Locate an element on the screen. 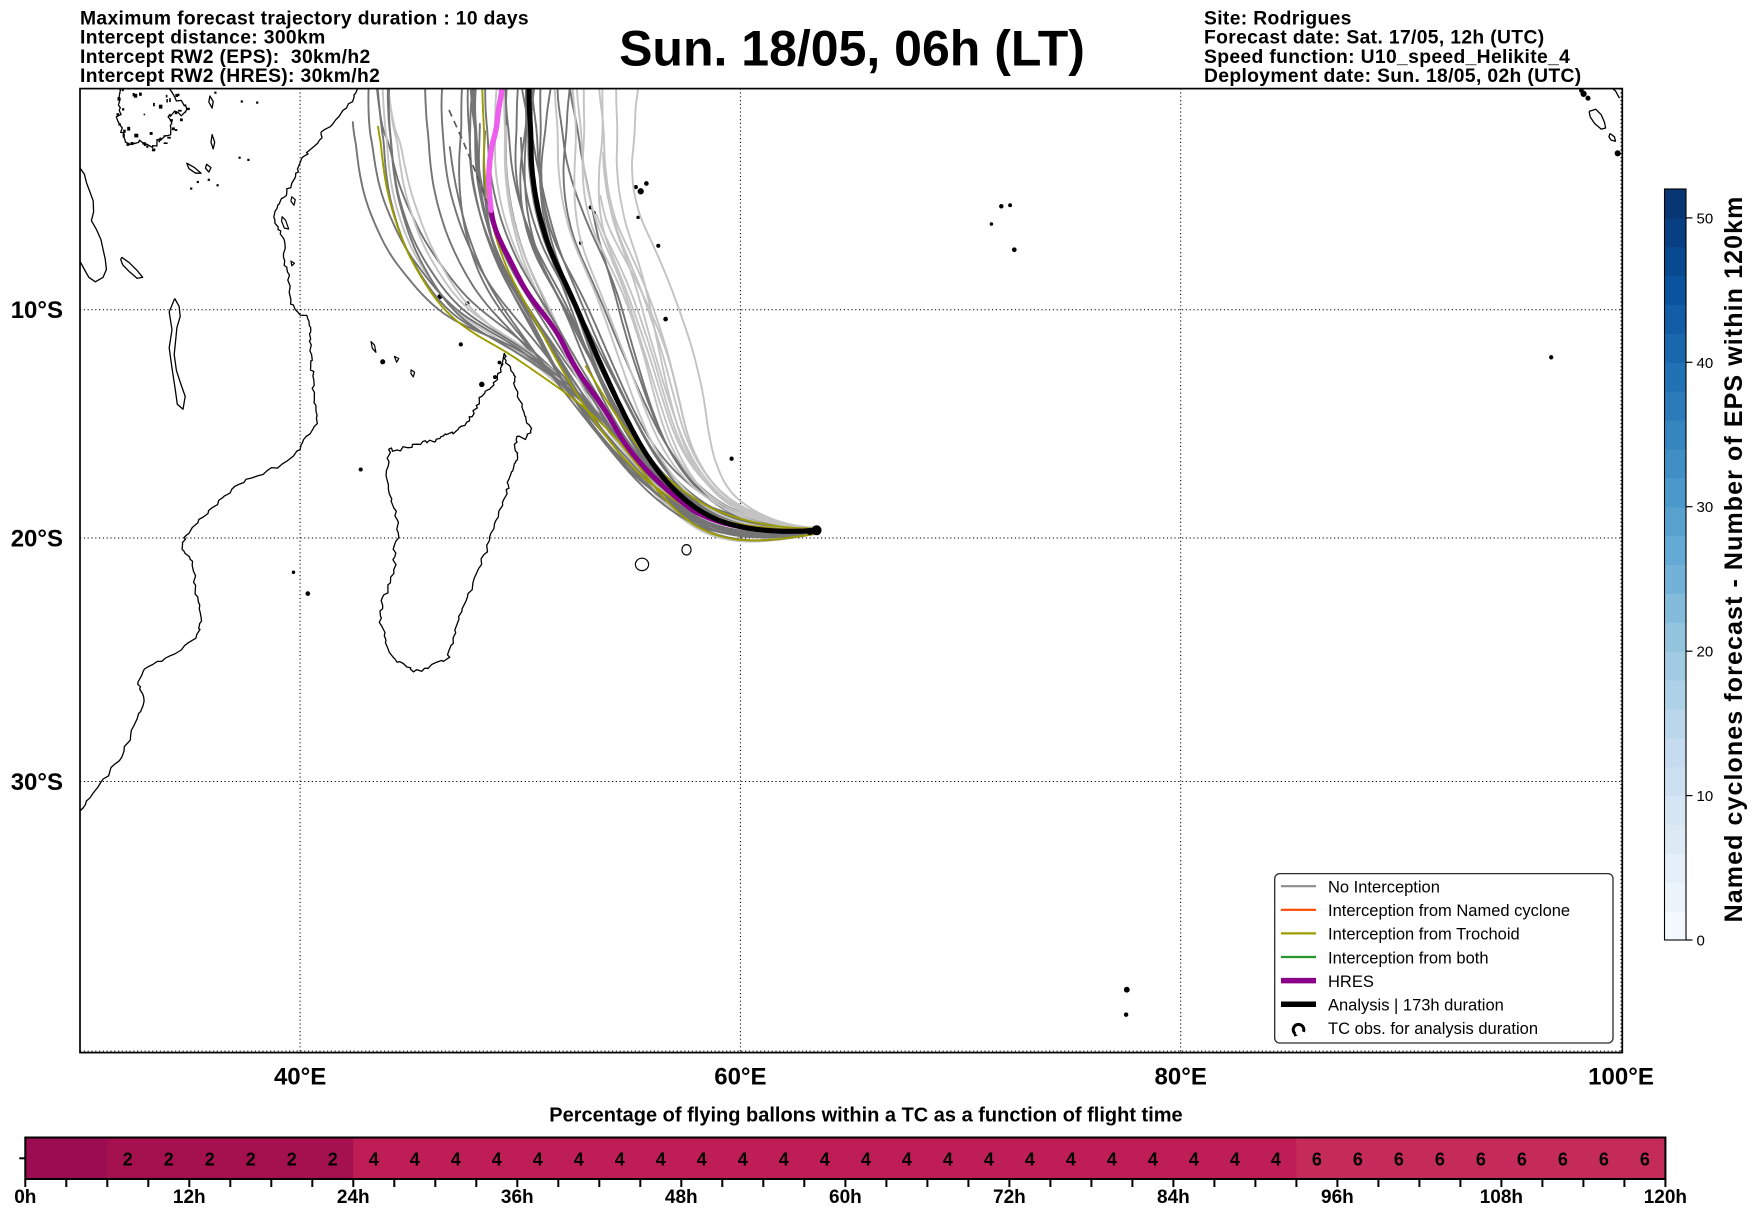 This screenshot has height=1213, width=1752. svg-text: 30°S is located at coordinates (37, 782).